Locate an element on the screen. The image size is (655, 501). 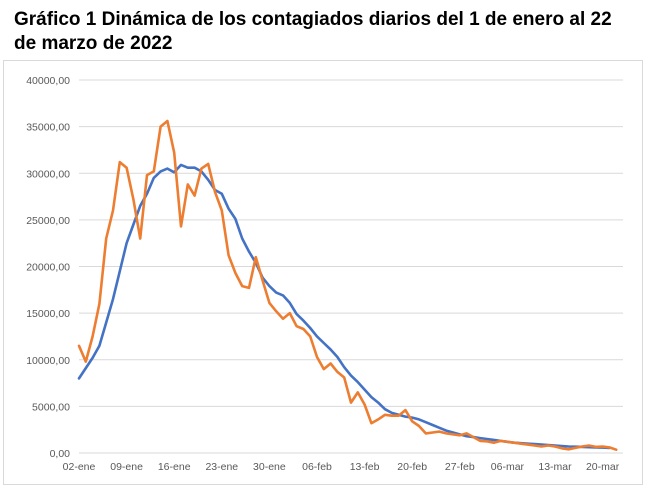
x-tick-label: 16-ene is located at coordinates (174, 467).